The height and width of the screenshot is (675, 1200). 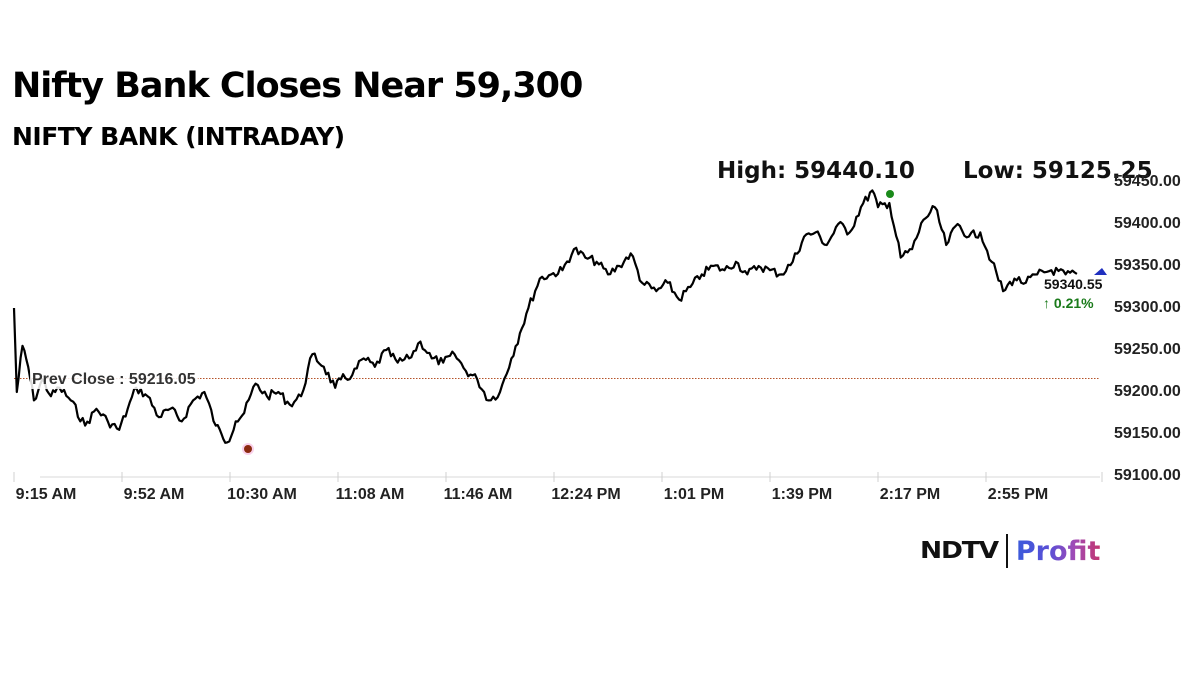 I want to click on y-tick-label: 59350.00, so click(x=1147, y=265).